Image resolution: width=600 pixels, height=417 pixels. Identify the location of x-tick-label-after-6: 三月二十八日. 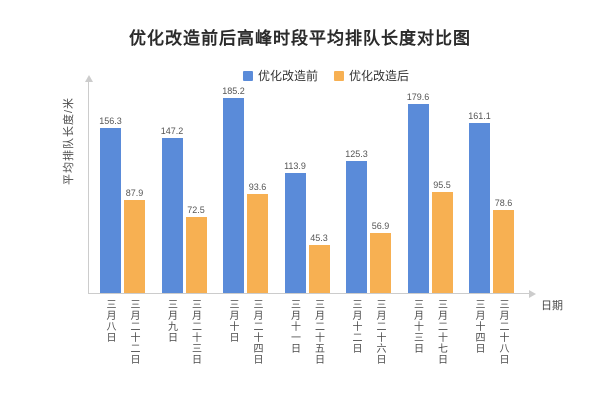
(502, 332).